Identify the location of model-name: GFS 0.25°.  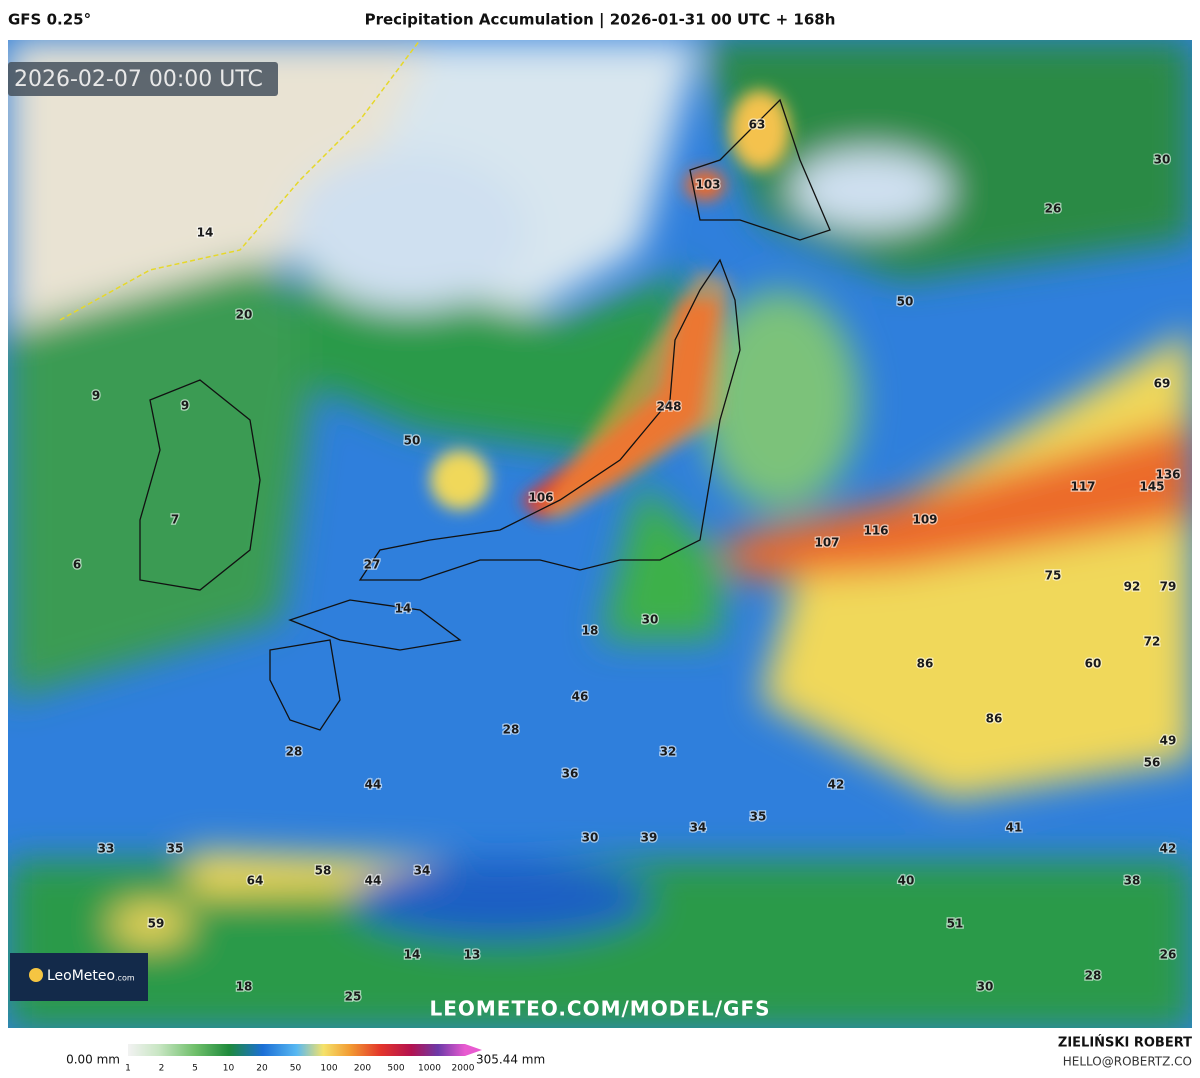
(49, 20).